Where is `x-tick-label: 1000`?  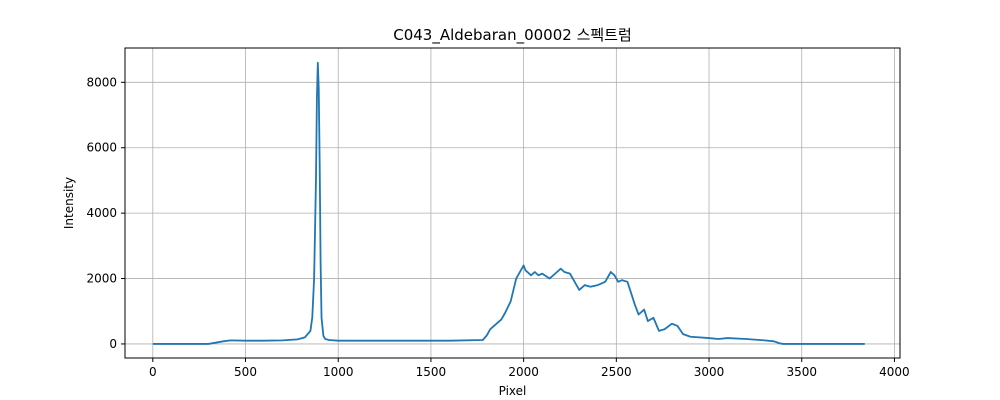
x-tick-label: 1000 is located at coordinates (338, 372).